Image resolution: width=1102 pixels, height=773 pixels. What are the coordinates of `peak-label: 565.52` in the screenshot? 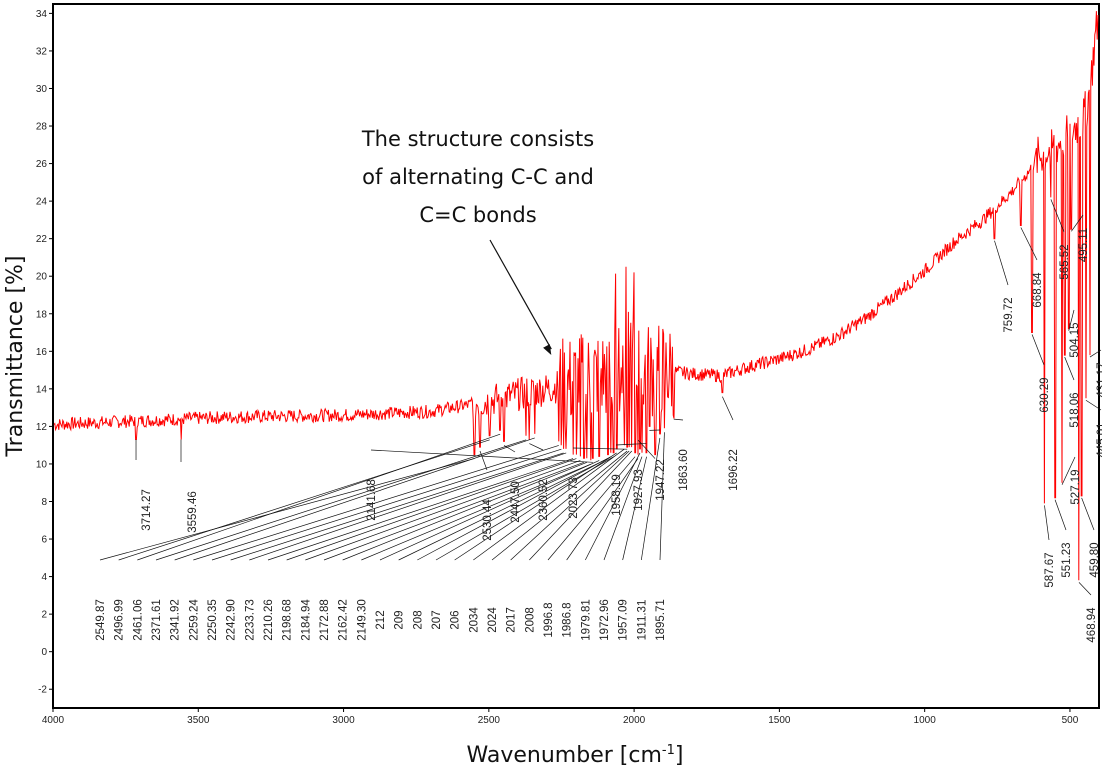 It's located at (1065, 261).